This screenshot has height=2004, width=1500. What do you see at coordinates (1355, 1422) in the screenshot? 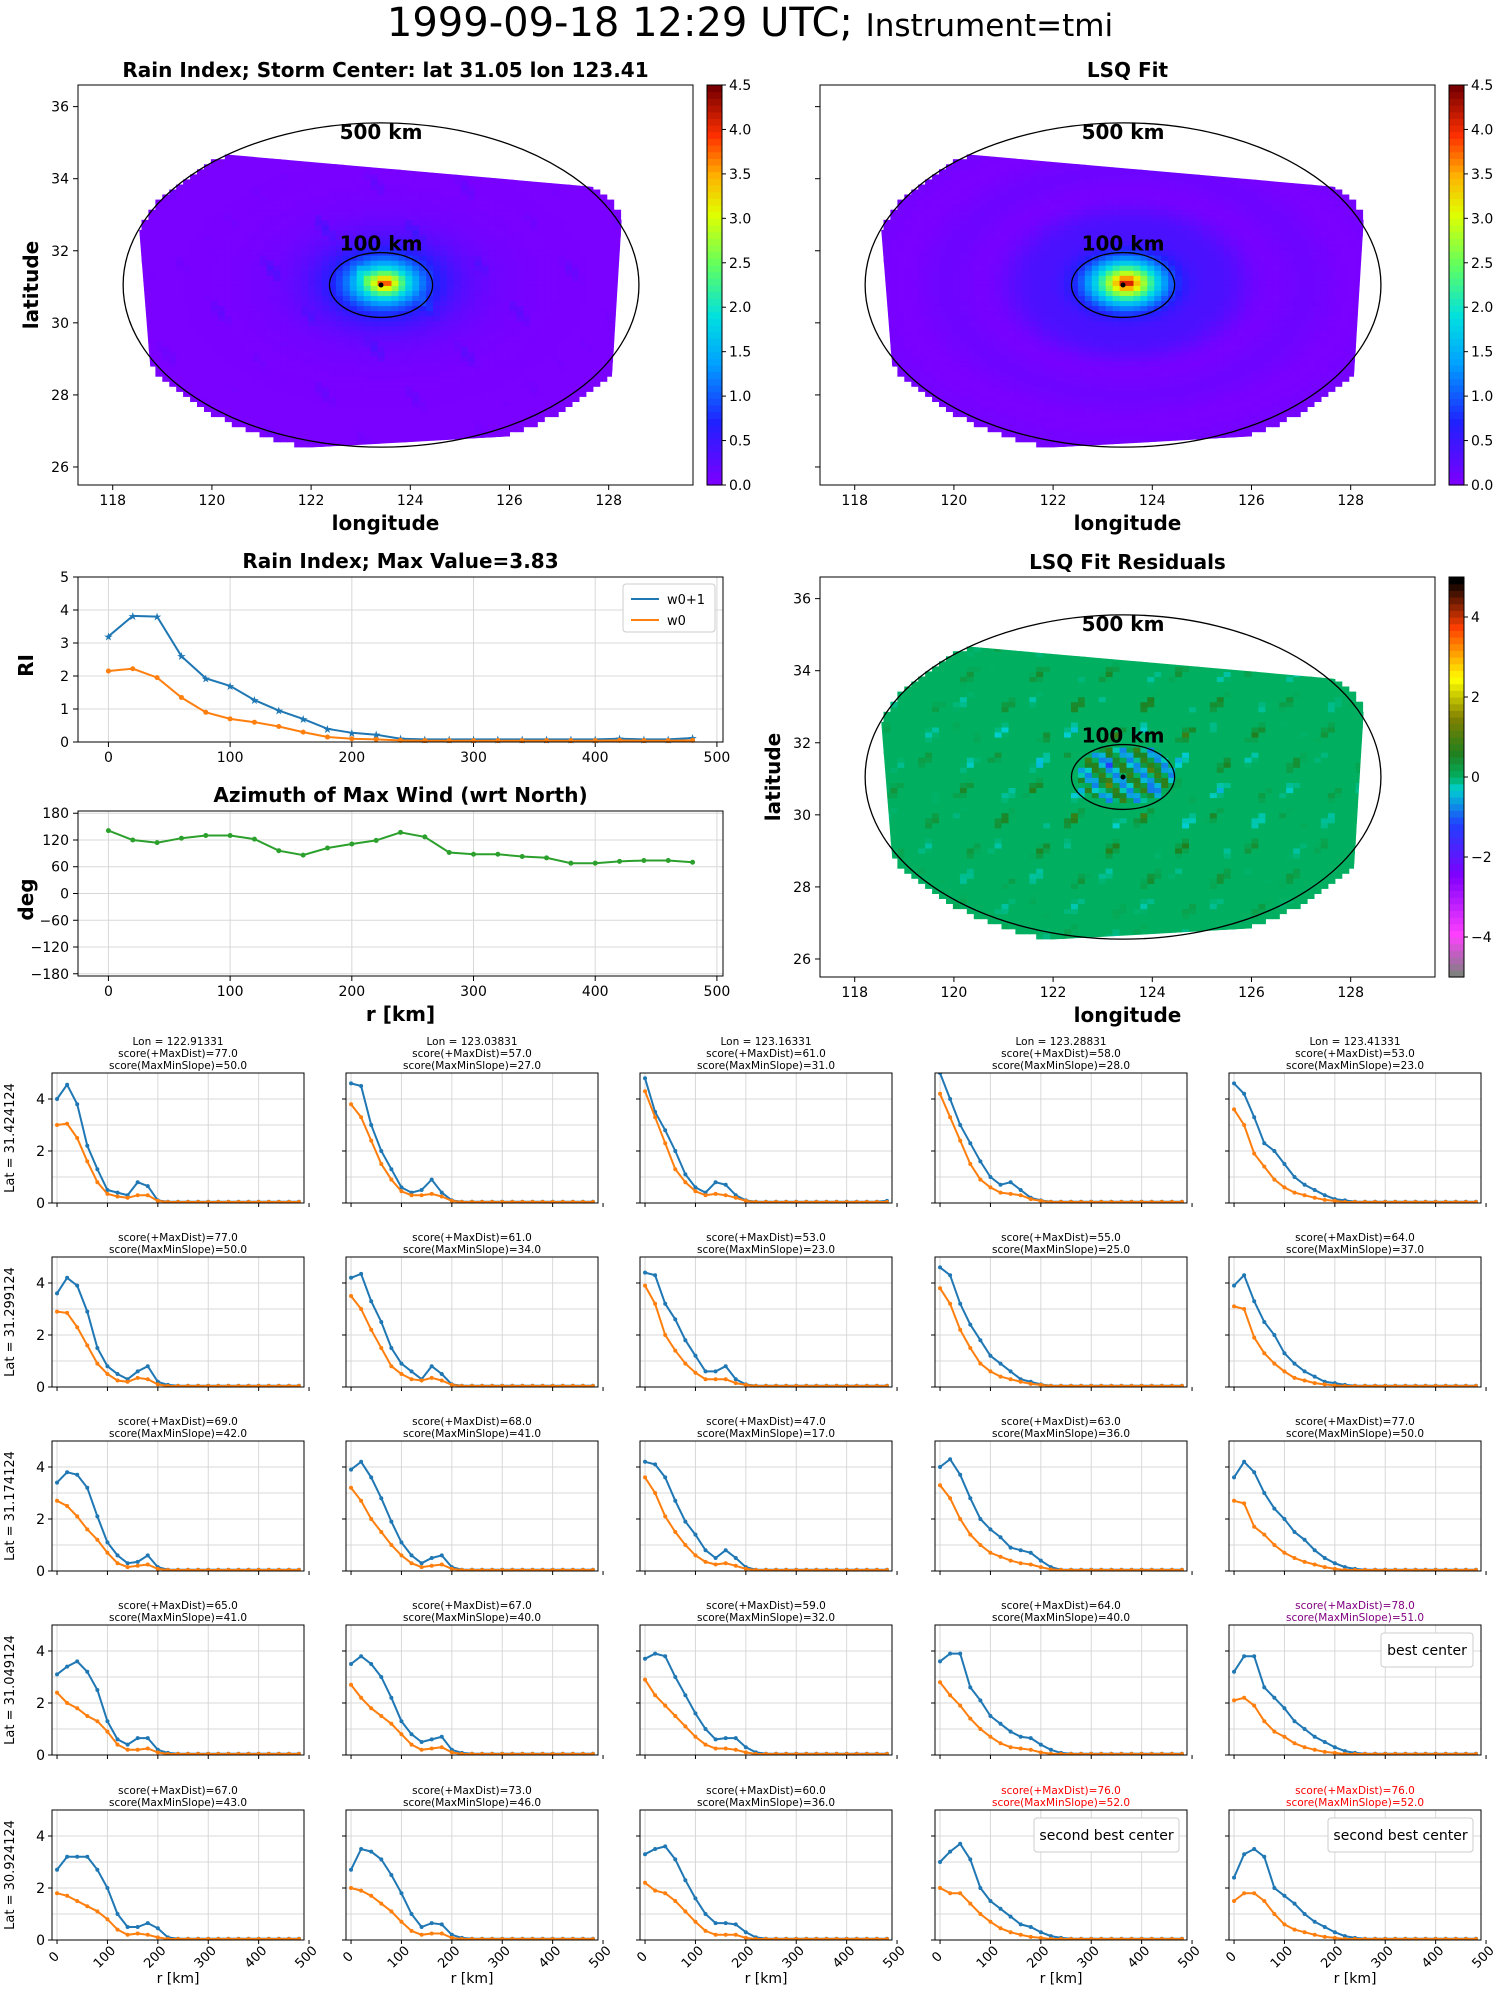
I see `panel-header-line: score(+MaxDist)=77.0` at bounding box center [1355, 1422].